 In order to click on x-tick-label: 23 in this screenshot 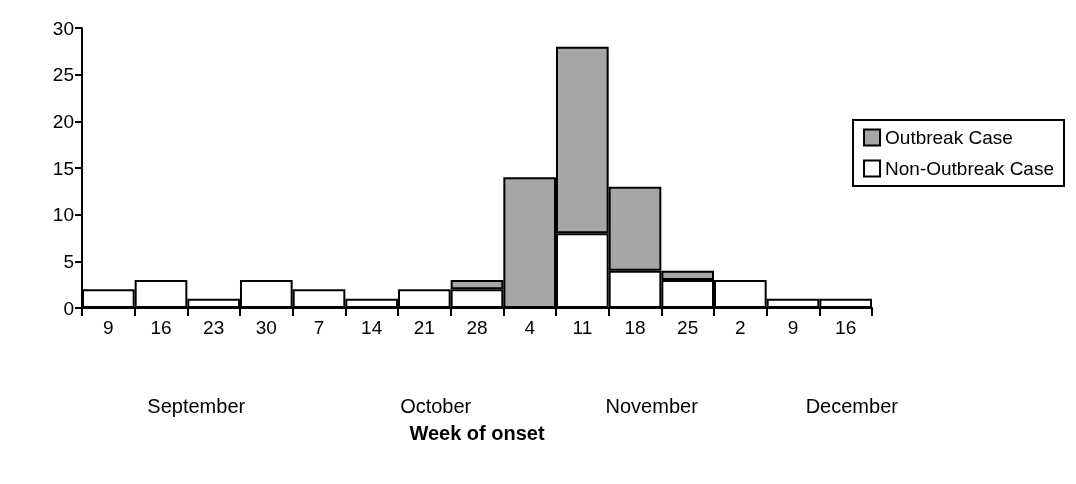, I will do `click(214, 327)`.